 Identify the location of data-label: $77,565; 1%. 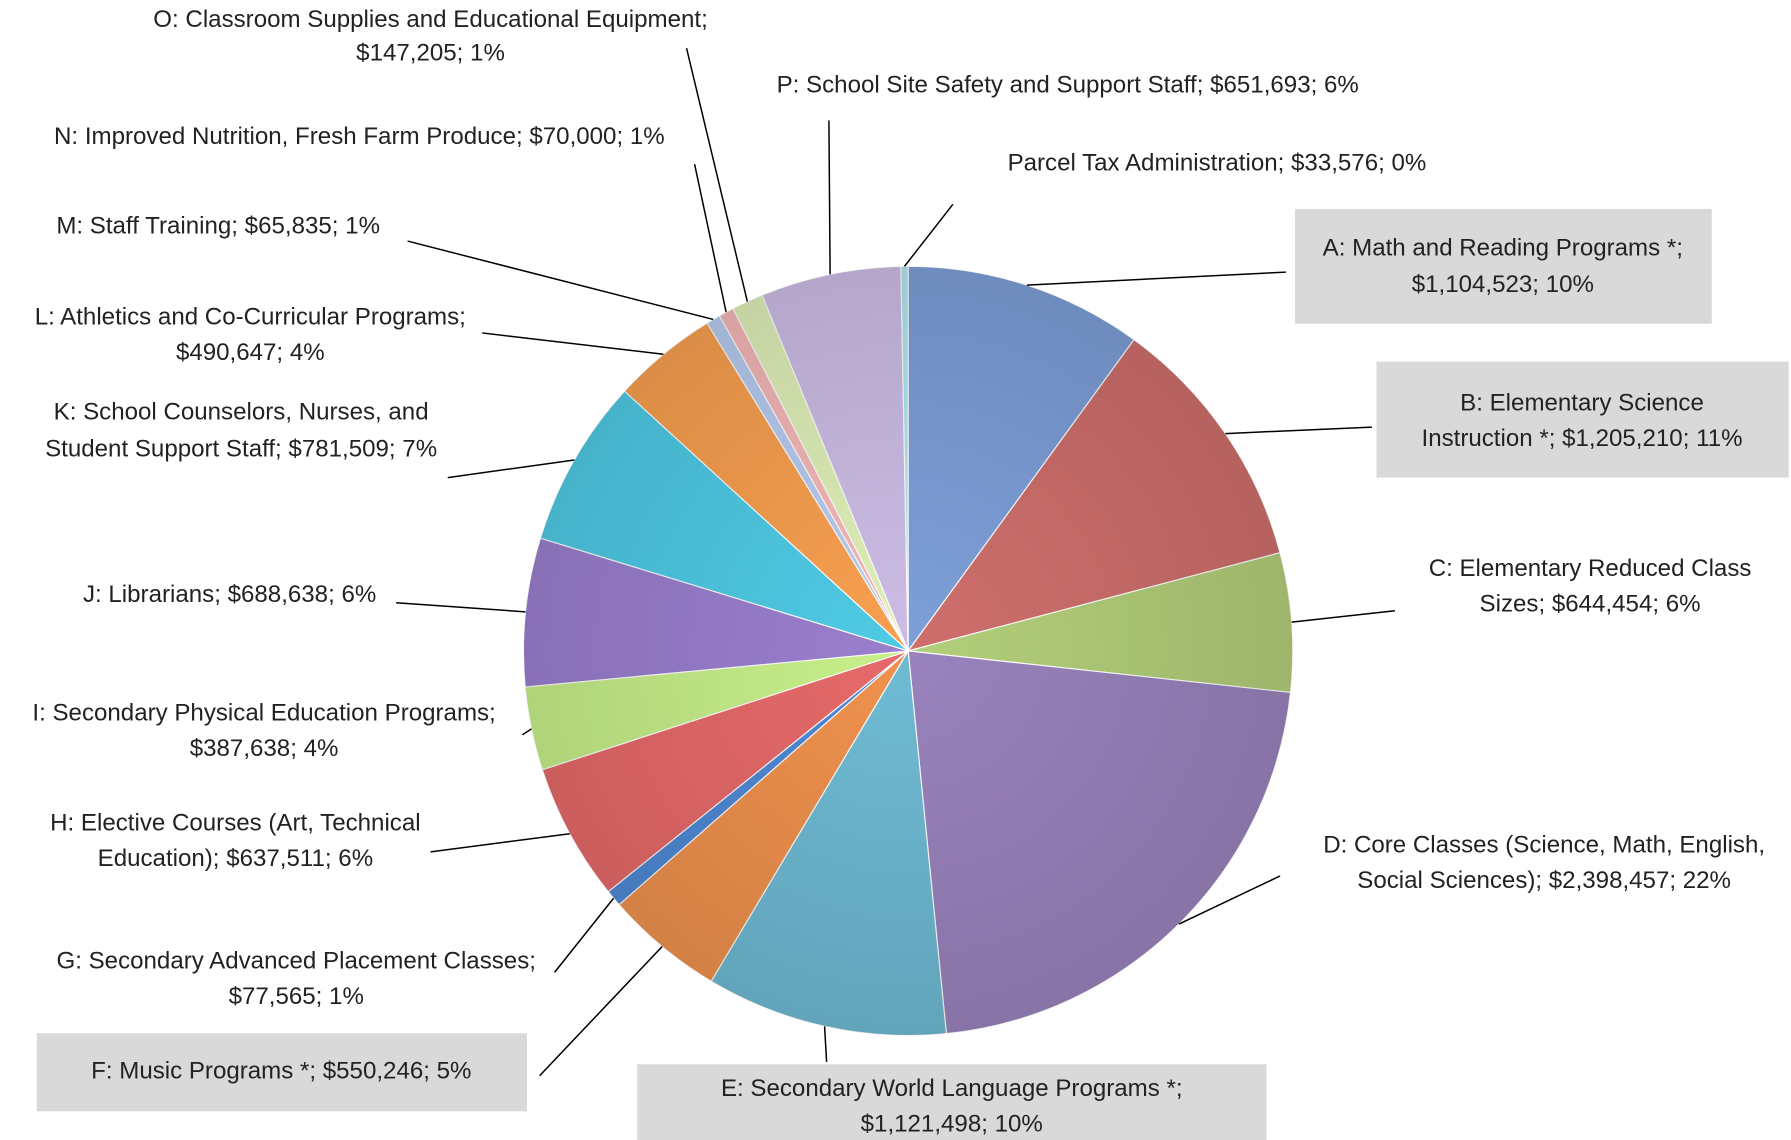
(296, 996).